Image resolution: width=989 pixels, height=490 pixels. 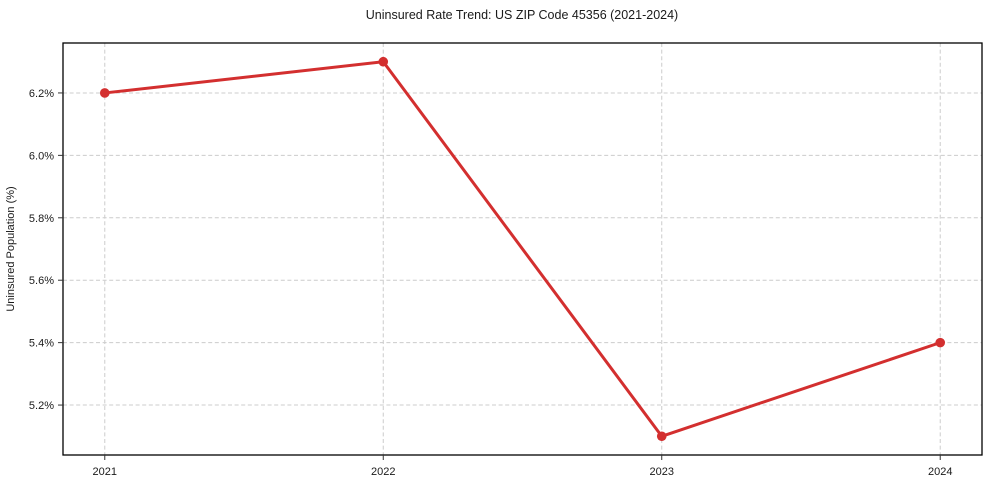 What do you see at coordinates (41, 344) in the screenshot?
I see `y-tick-label: 5.4%` at bounding box center [41, 344].